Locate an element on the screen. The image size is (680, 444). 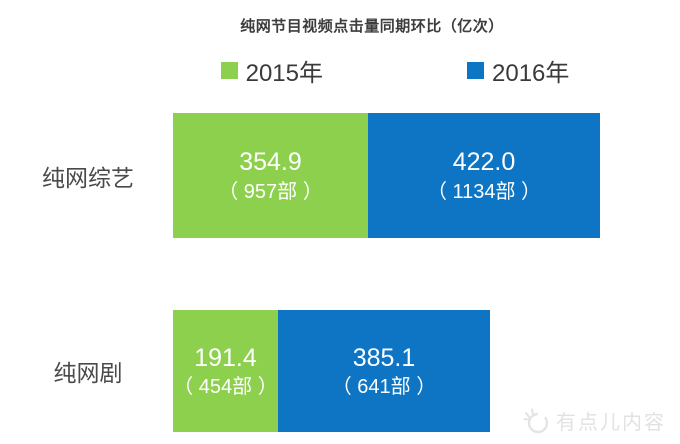
bar-count-2015-web-drama: （ 454部 ） is located at coordinates (225, 387).